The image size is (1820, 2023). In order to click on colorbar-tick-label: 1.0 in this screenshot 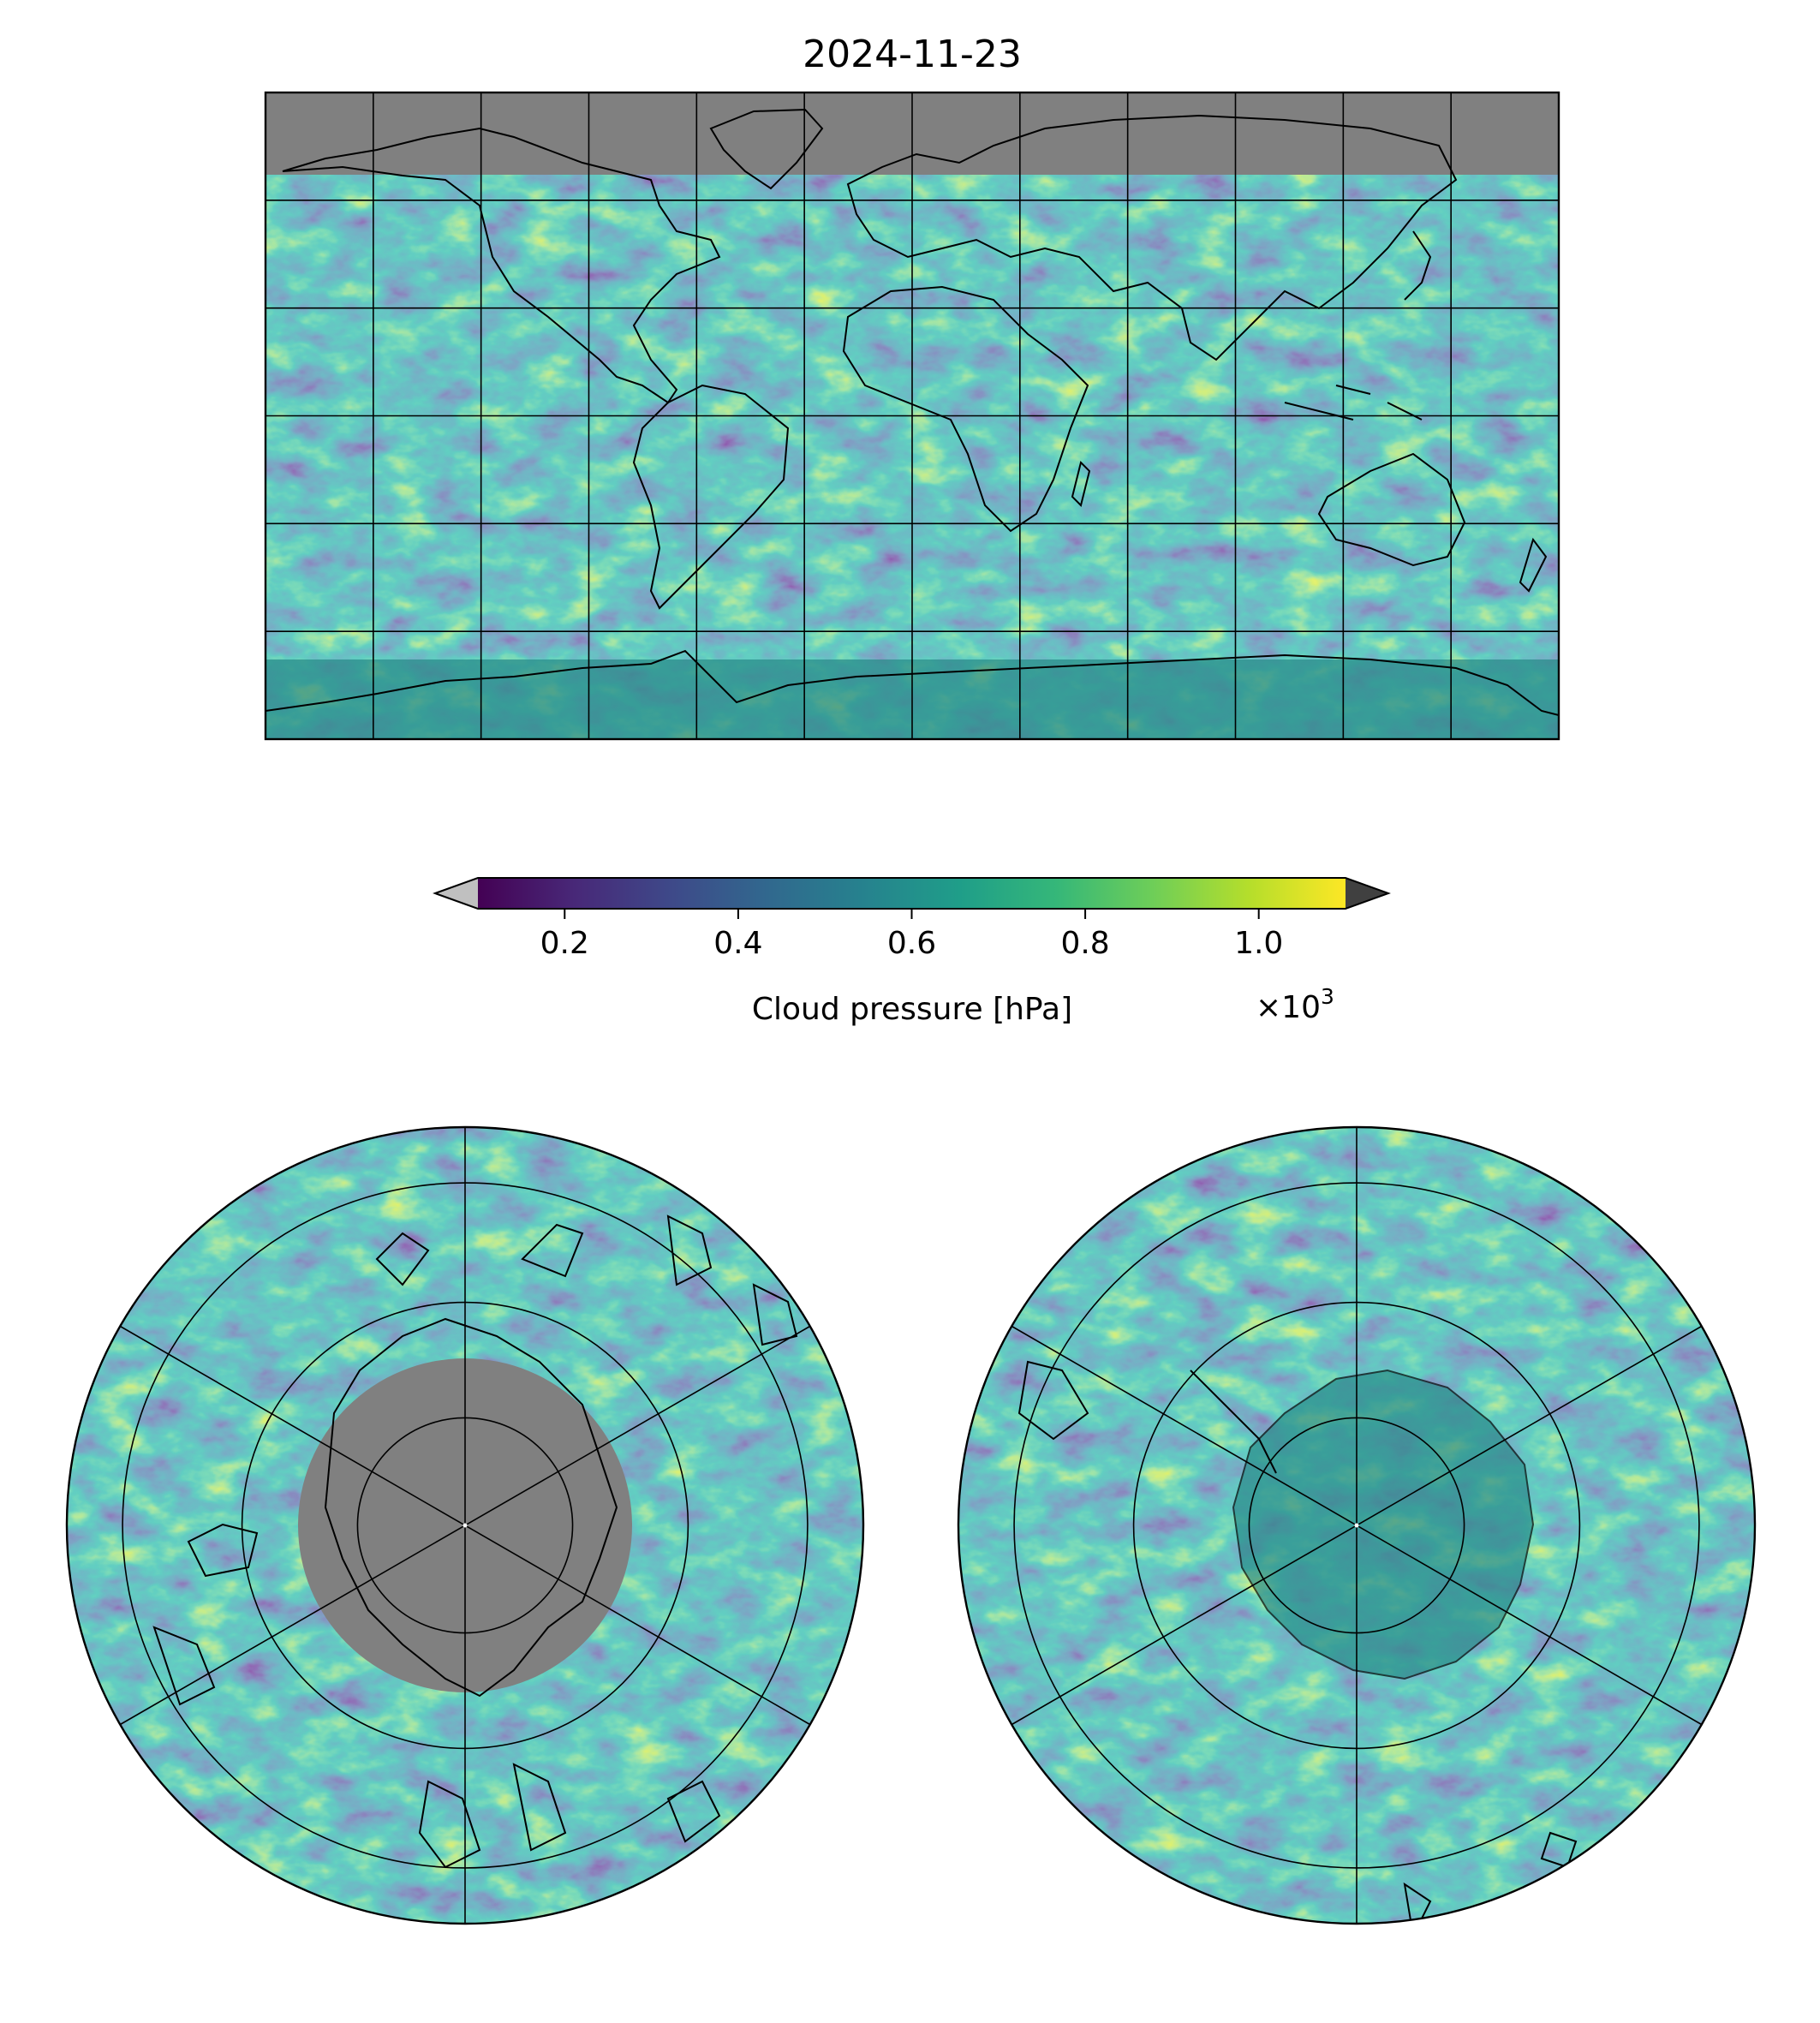, I will do `click(1258, 943)`.